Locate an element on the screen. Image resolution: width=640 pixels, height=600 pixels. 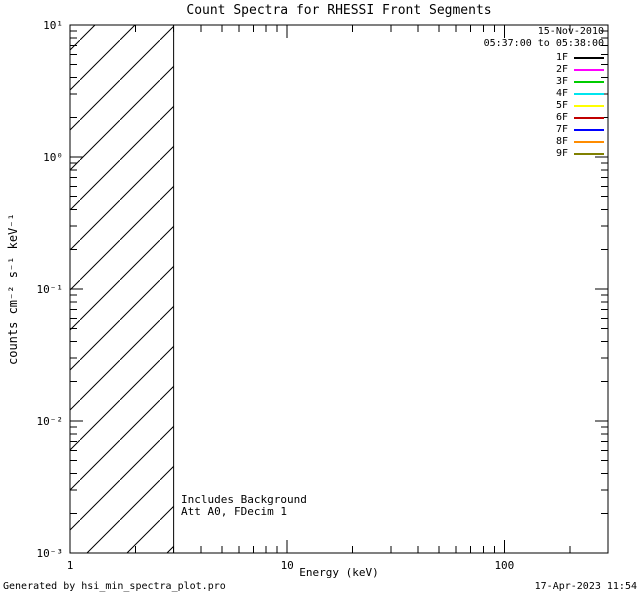
plot-annotation: Includes Background Att A0, FDecim 1 is located at coordinates (244, 506).